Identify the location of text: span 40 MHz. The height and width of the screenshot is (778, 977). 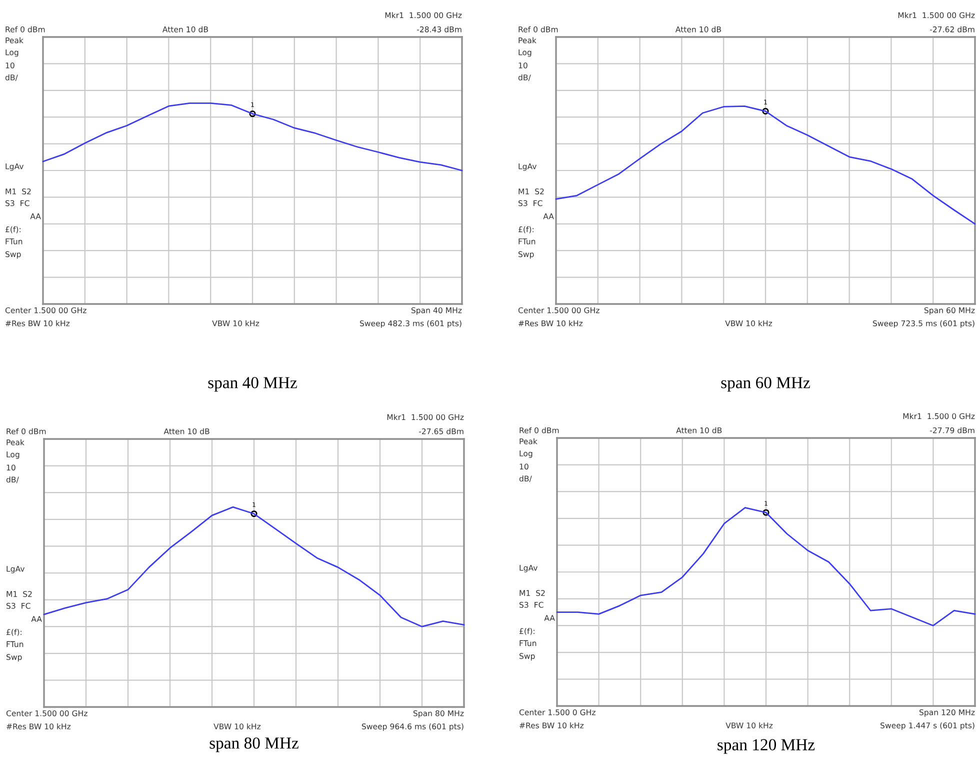
(252, 384).